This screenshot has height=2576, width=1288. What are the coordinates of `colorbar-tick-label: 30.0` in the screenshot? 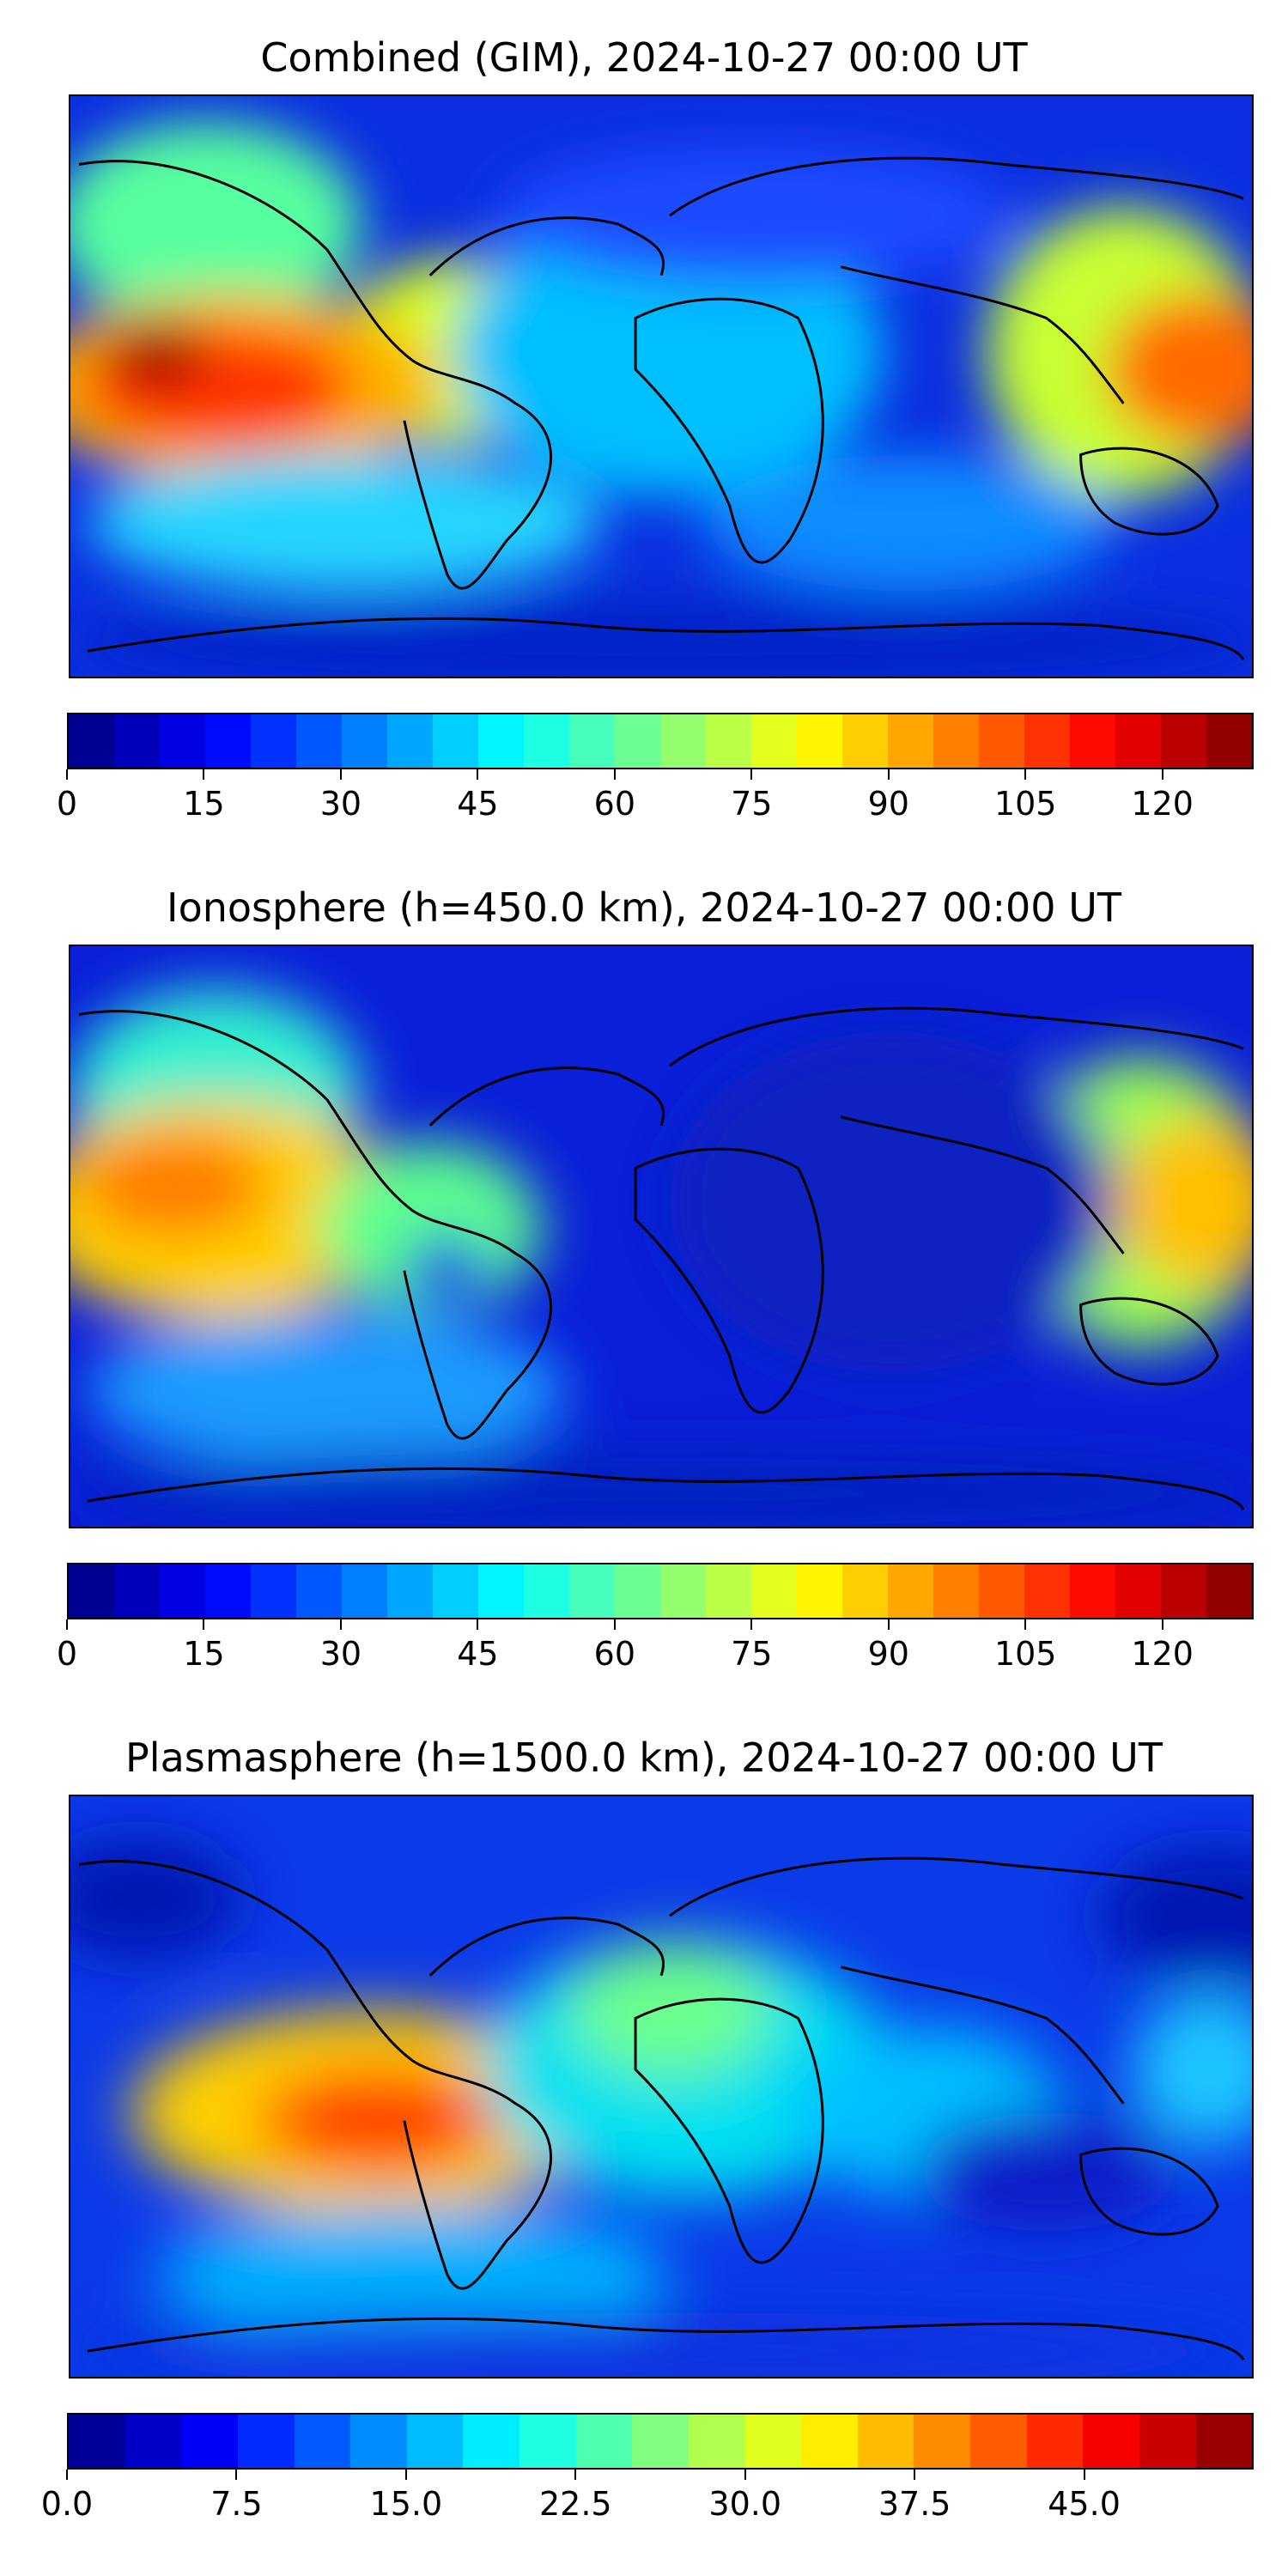 It's located at (745, 2504).